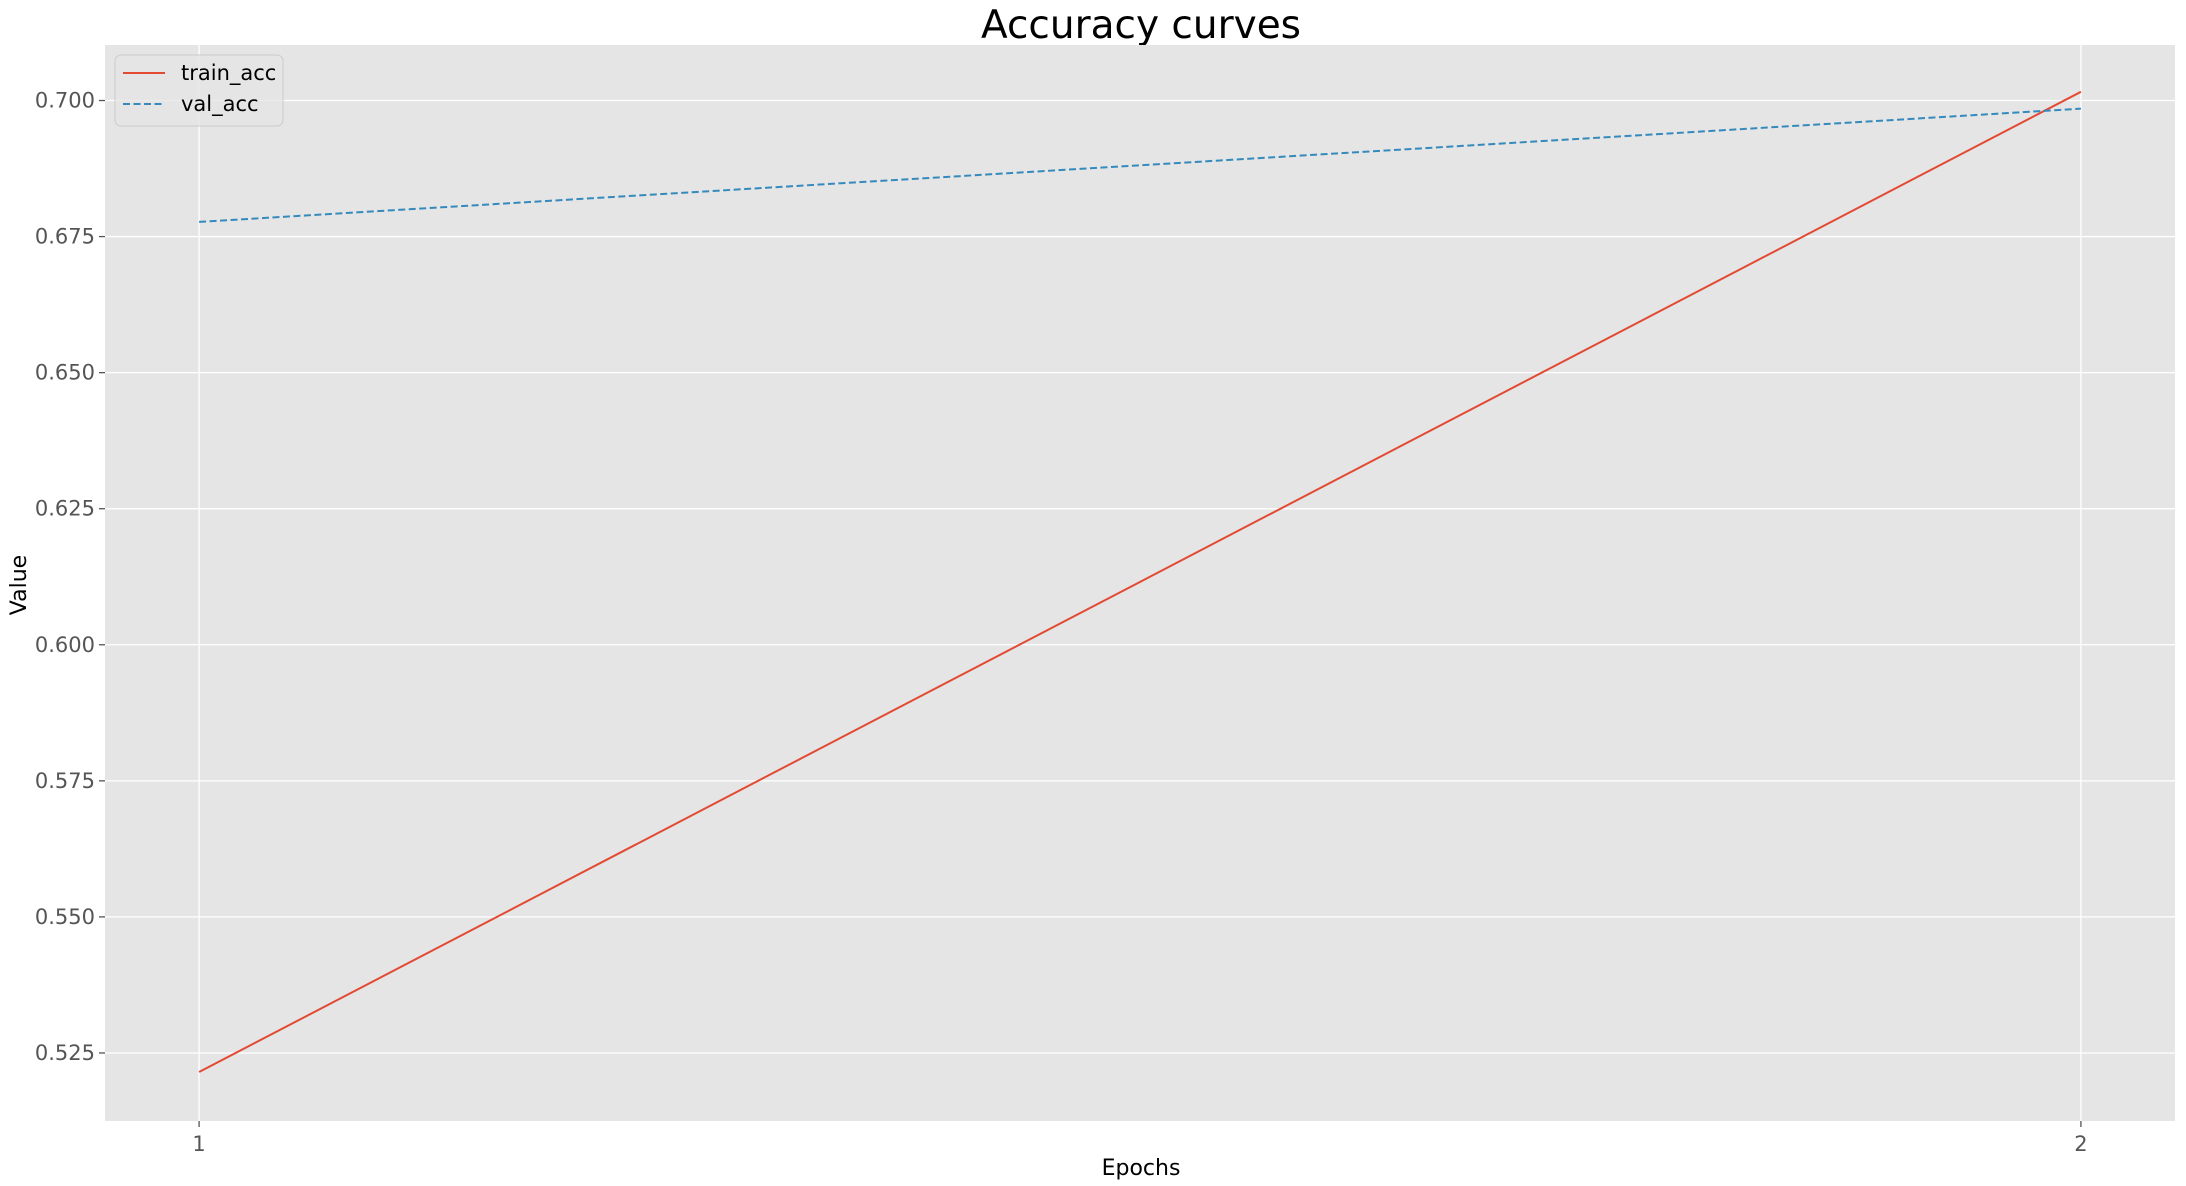 This screenshot has width=2186, height=1186. I want to click on y-axis-label: Value, so click(19, 585).